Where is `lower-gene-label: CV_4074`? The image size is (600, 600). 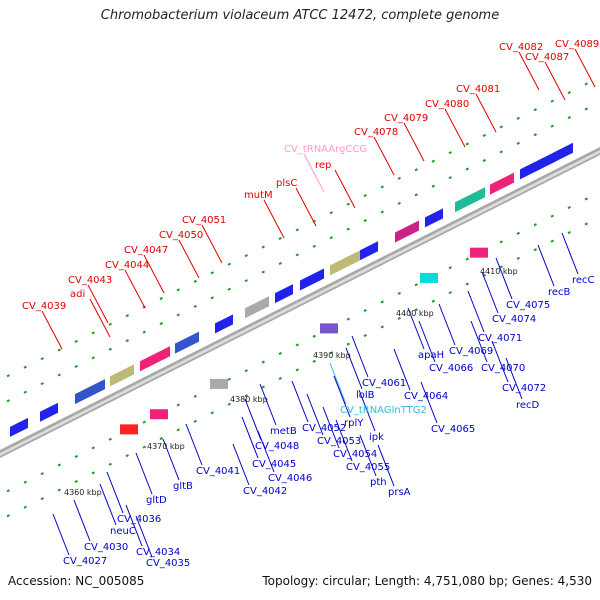
lower-gene-label: CV_4074 is located at coordinates (514, 319).